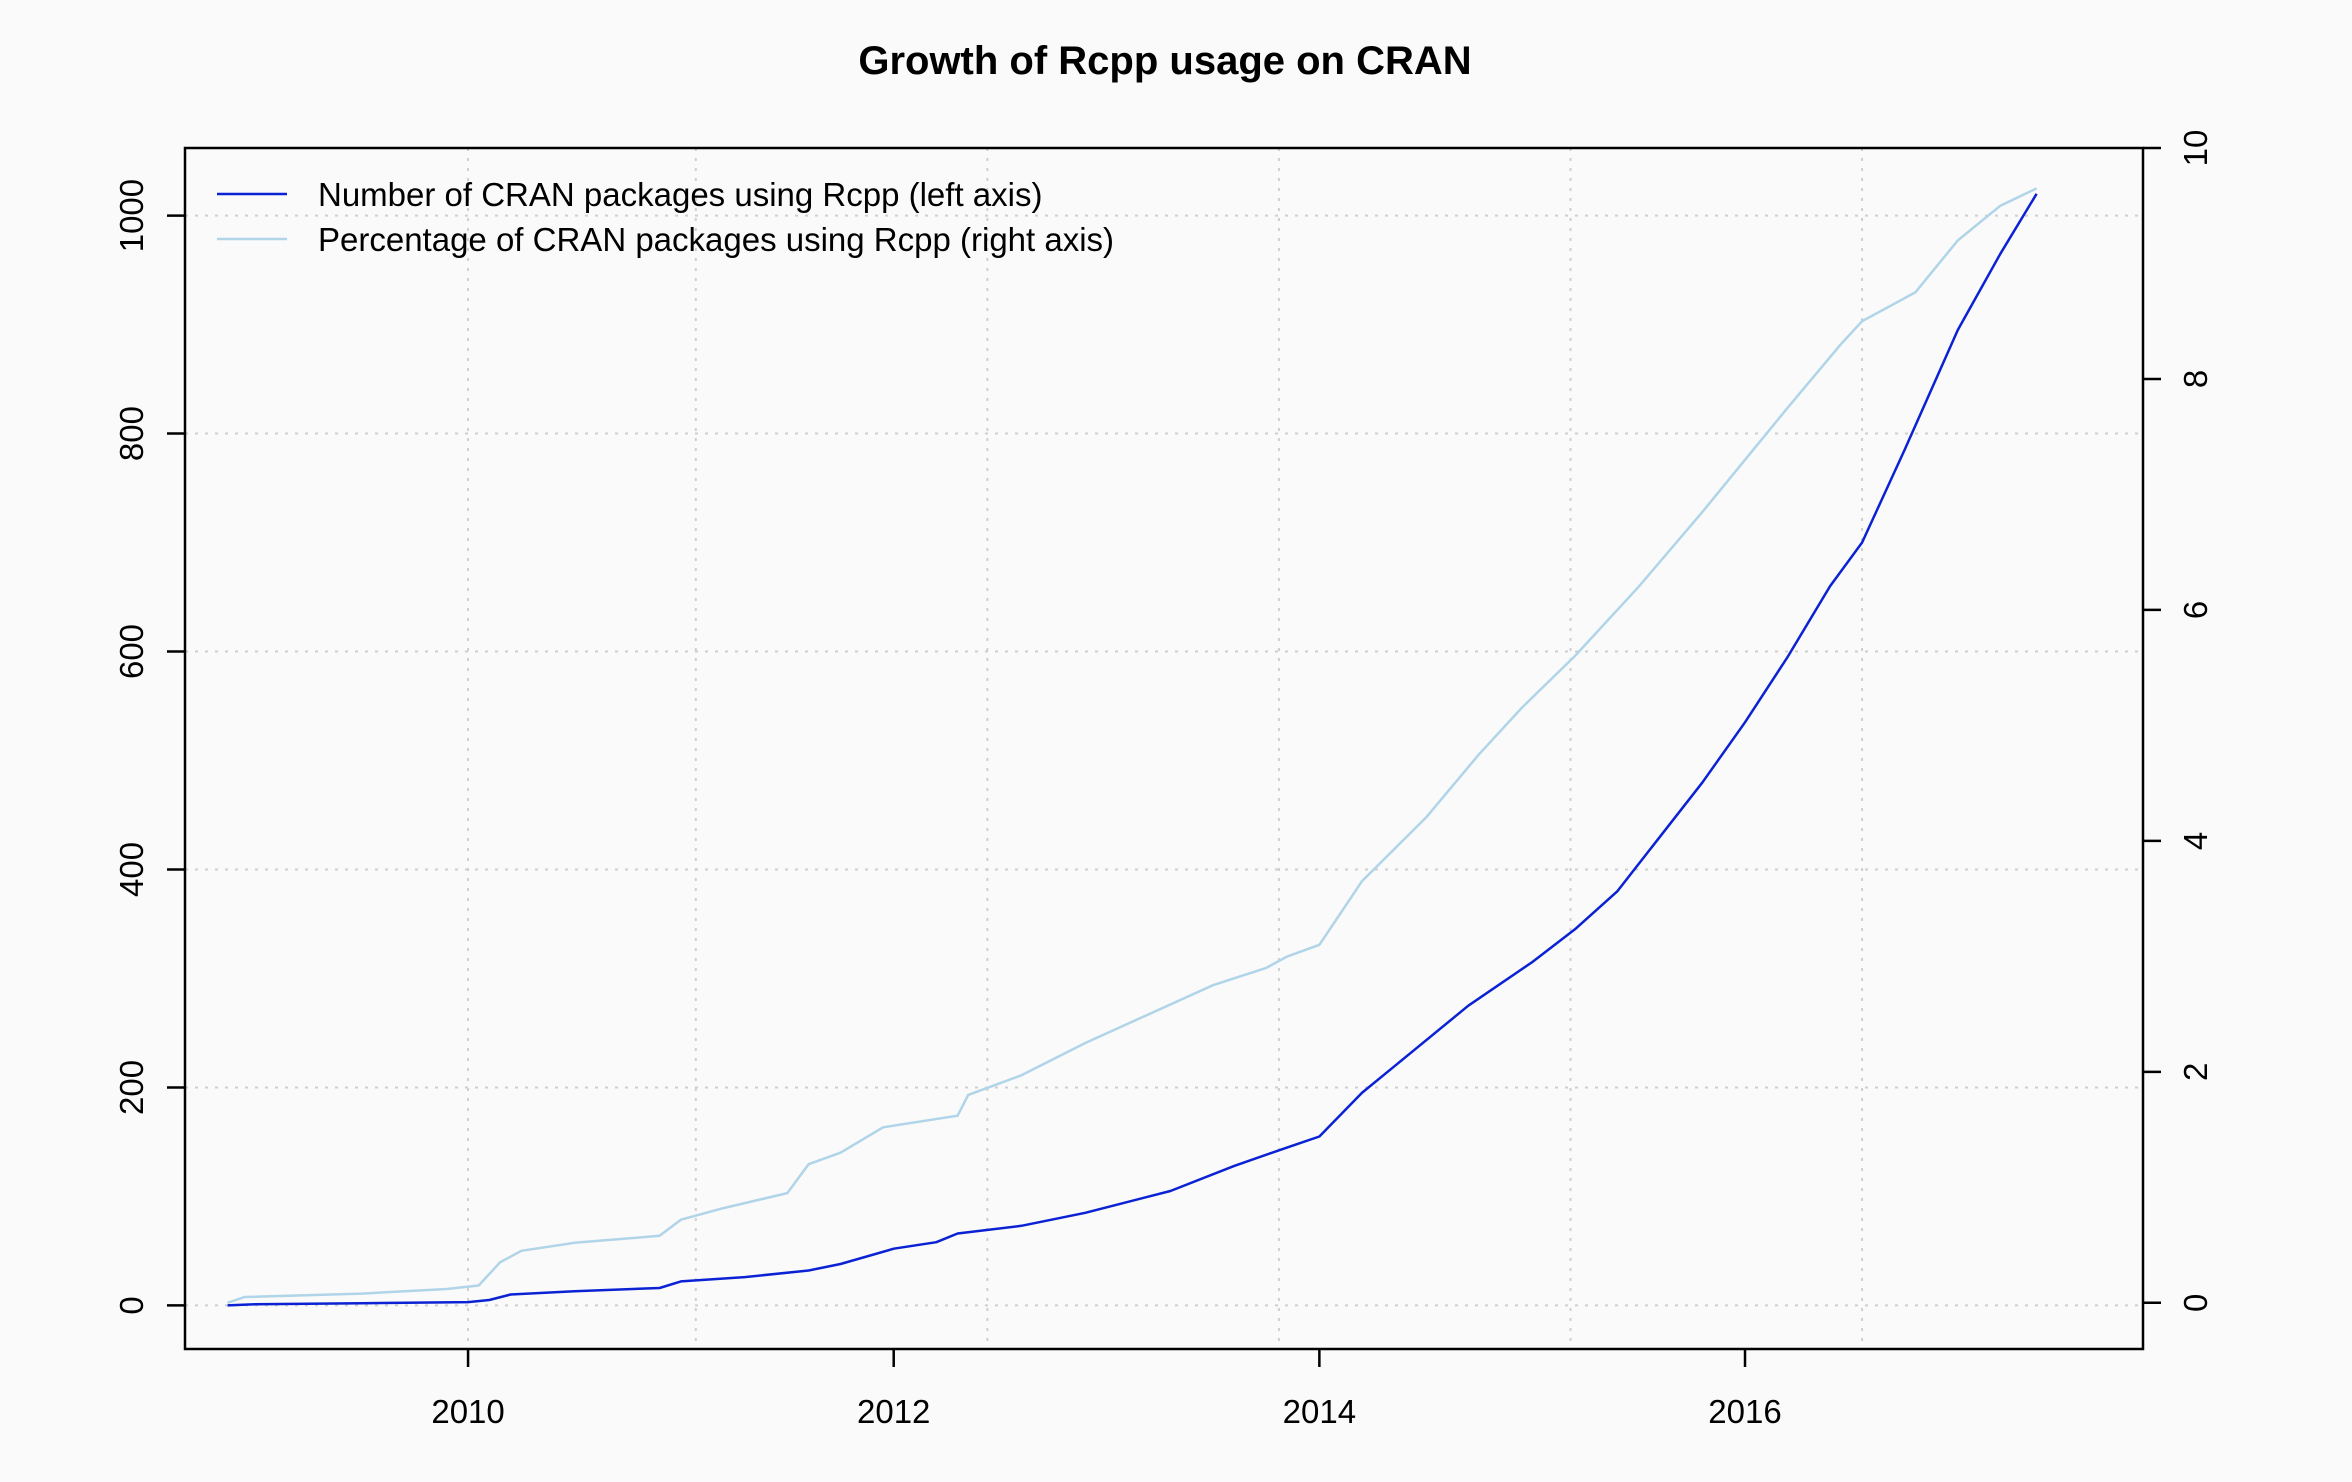 The height and width of the screenshot is (1482, 2352). I want to click on x-tick-label: 2014, so click(1319, 1411).